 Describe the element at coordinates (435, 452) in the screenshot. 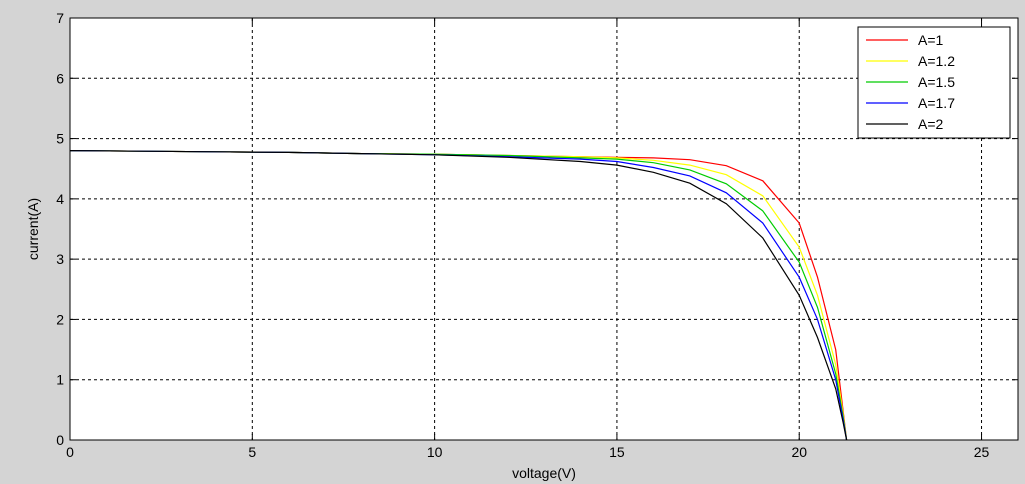

I see `x-tick-label: 10` at that location.